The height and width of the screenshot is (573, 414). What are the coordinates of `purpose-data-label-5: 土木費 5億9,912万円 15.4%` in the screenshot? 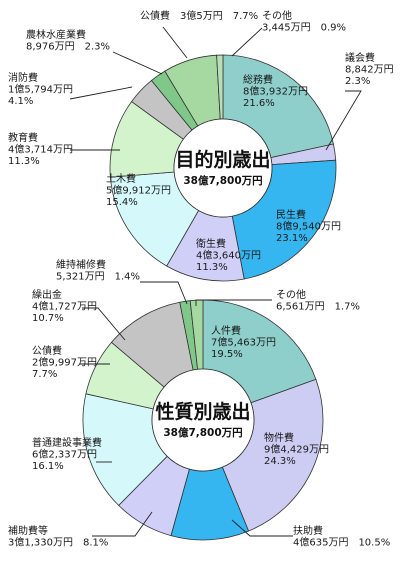 It's located at (138, 190).